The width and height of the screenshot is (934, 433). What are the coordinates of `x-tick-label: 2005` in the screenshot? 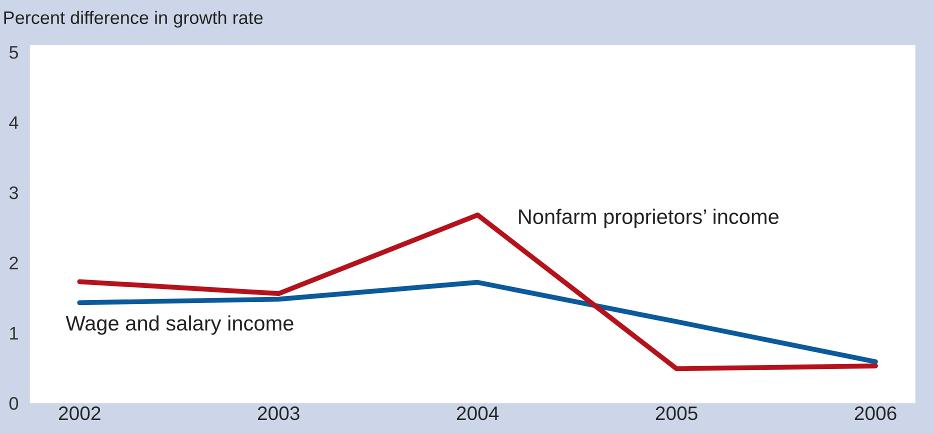 It's located at (677, 413).